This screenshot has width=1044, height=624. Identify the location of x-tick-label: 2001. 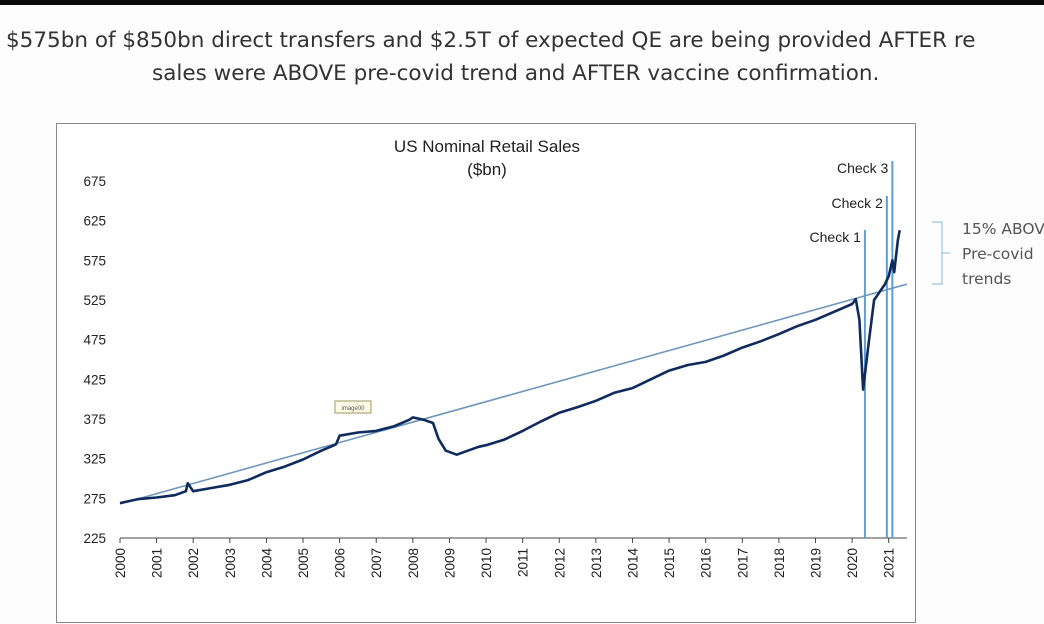
(157, 563).